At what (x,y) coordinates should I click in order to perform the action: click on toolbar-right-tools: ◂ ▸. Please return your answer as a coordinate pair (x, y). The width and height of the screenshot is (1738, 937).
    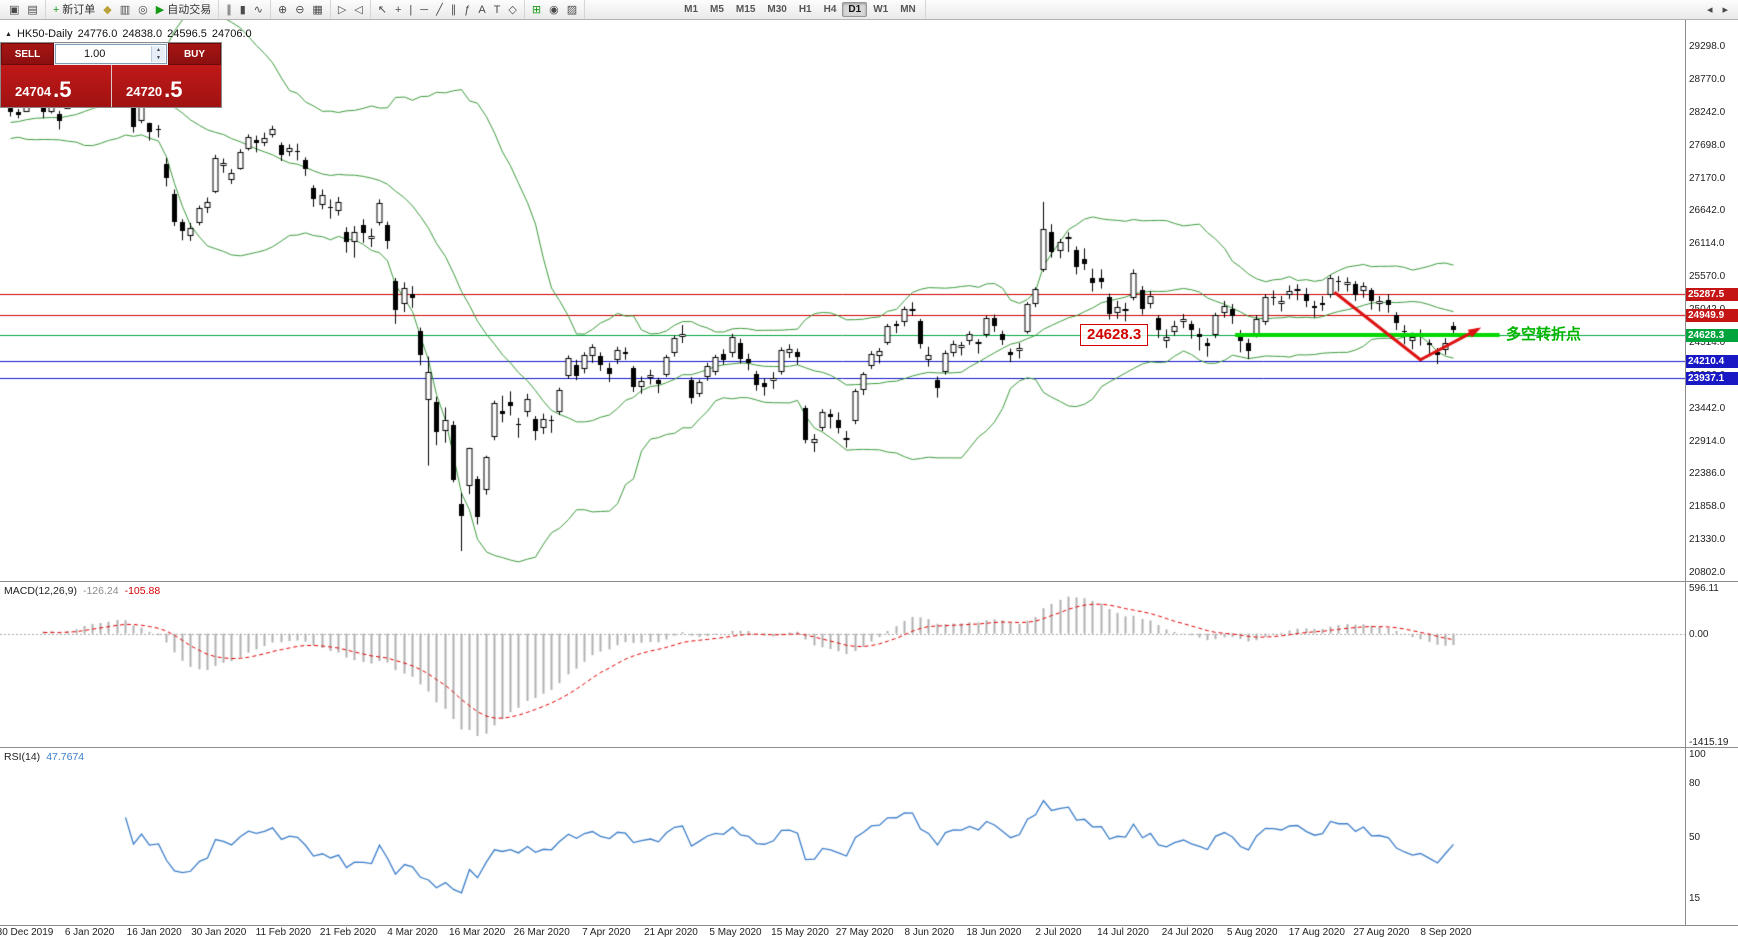
    Looking at the image, I should click on (1719, 10).